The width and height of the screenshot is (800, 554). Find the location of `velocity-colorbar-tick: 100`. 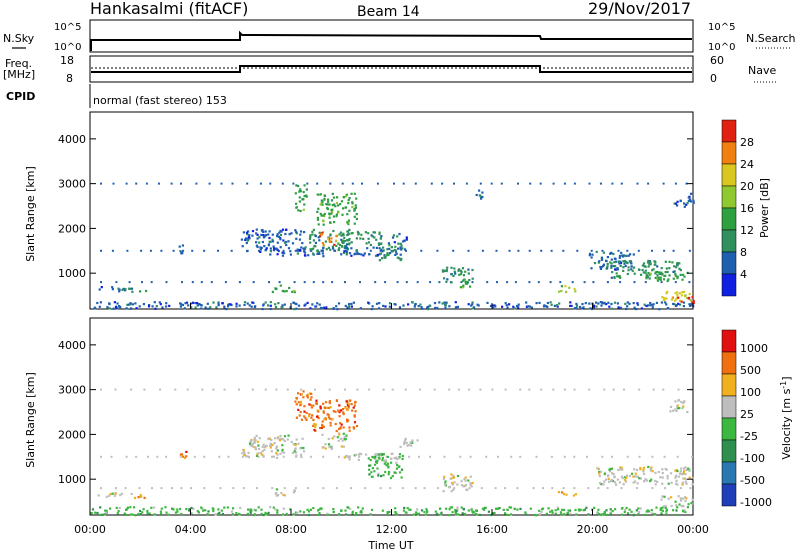

velocity-colorbar-tick: 100 is located at coordinates (750, 392).